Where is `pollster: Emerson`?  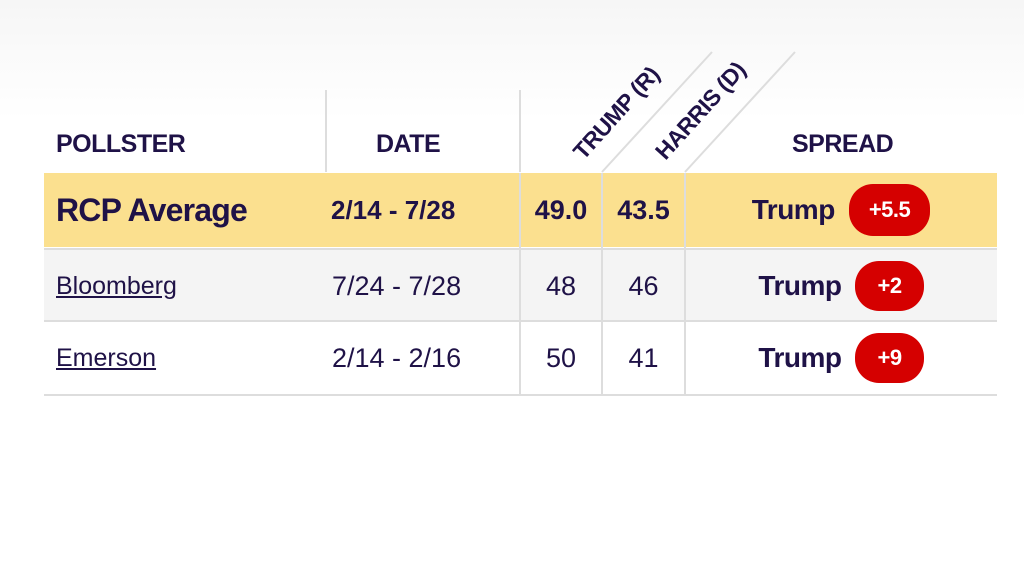
pollster: Emerson is located at coordinates (106, 358).